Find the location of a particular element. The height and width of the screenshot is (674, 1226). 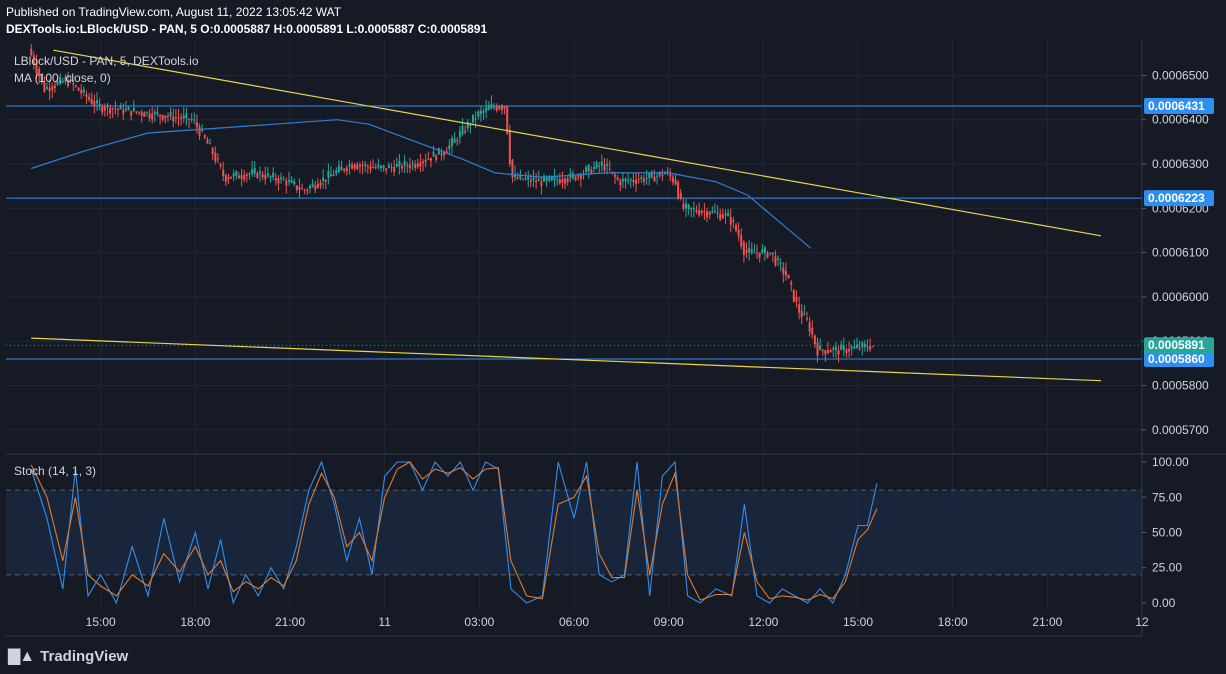

trendline is located at coordinates (566, 359).